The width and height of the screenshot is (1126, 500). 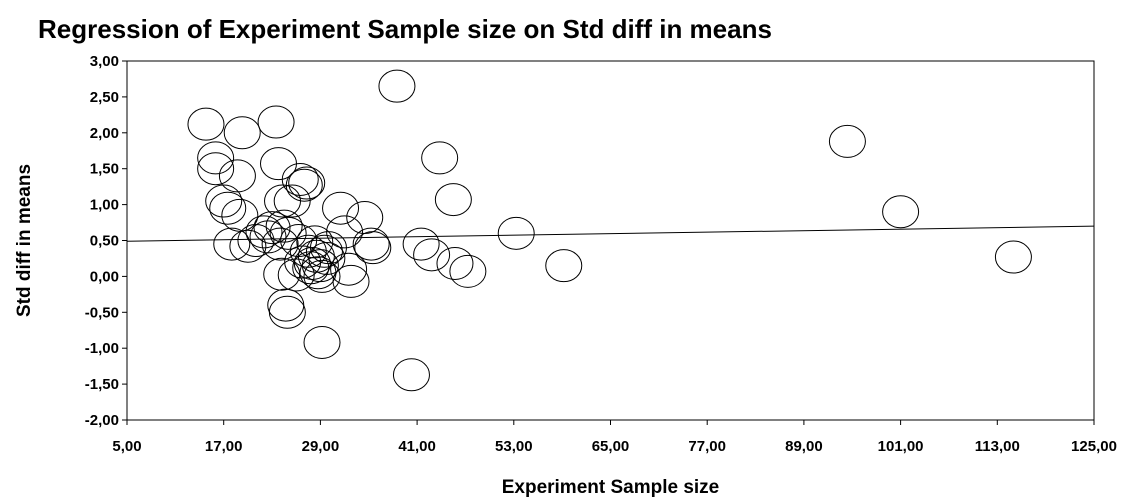 What do you see at coordinates (1094, 446) in the screenshot?
I see `x-tick-label: 125,00` at bounding box center [1094, 446].